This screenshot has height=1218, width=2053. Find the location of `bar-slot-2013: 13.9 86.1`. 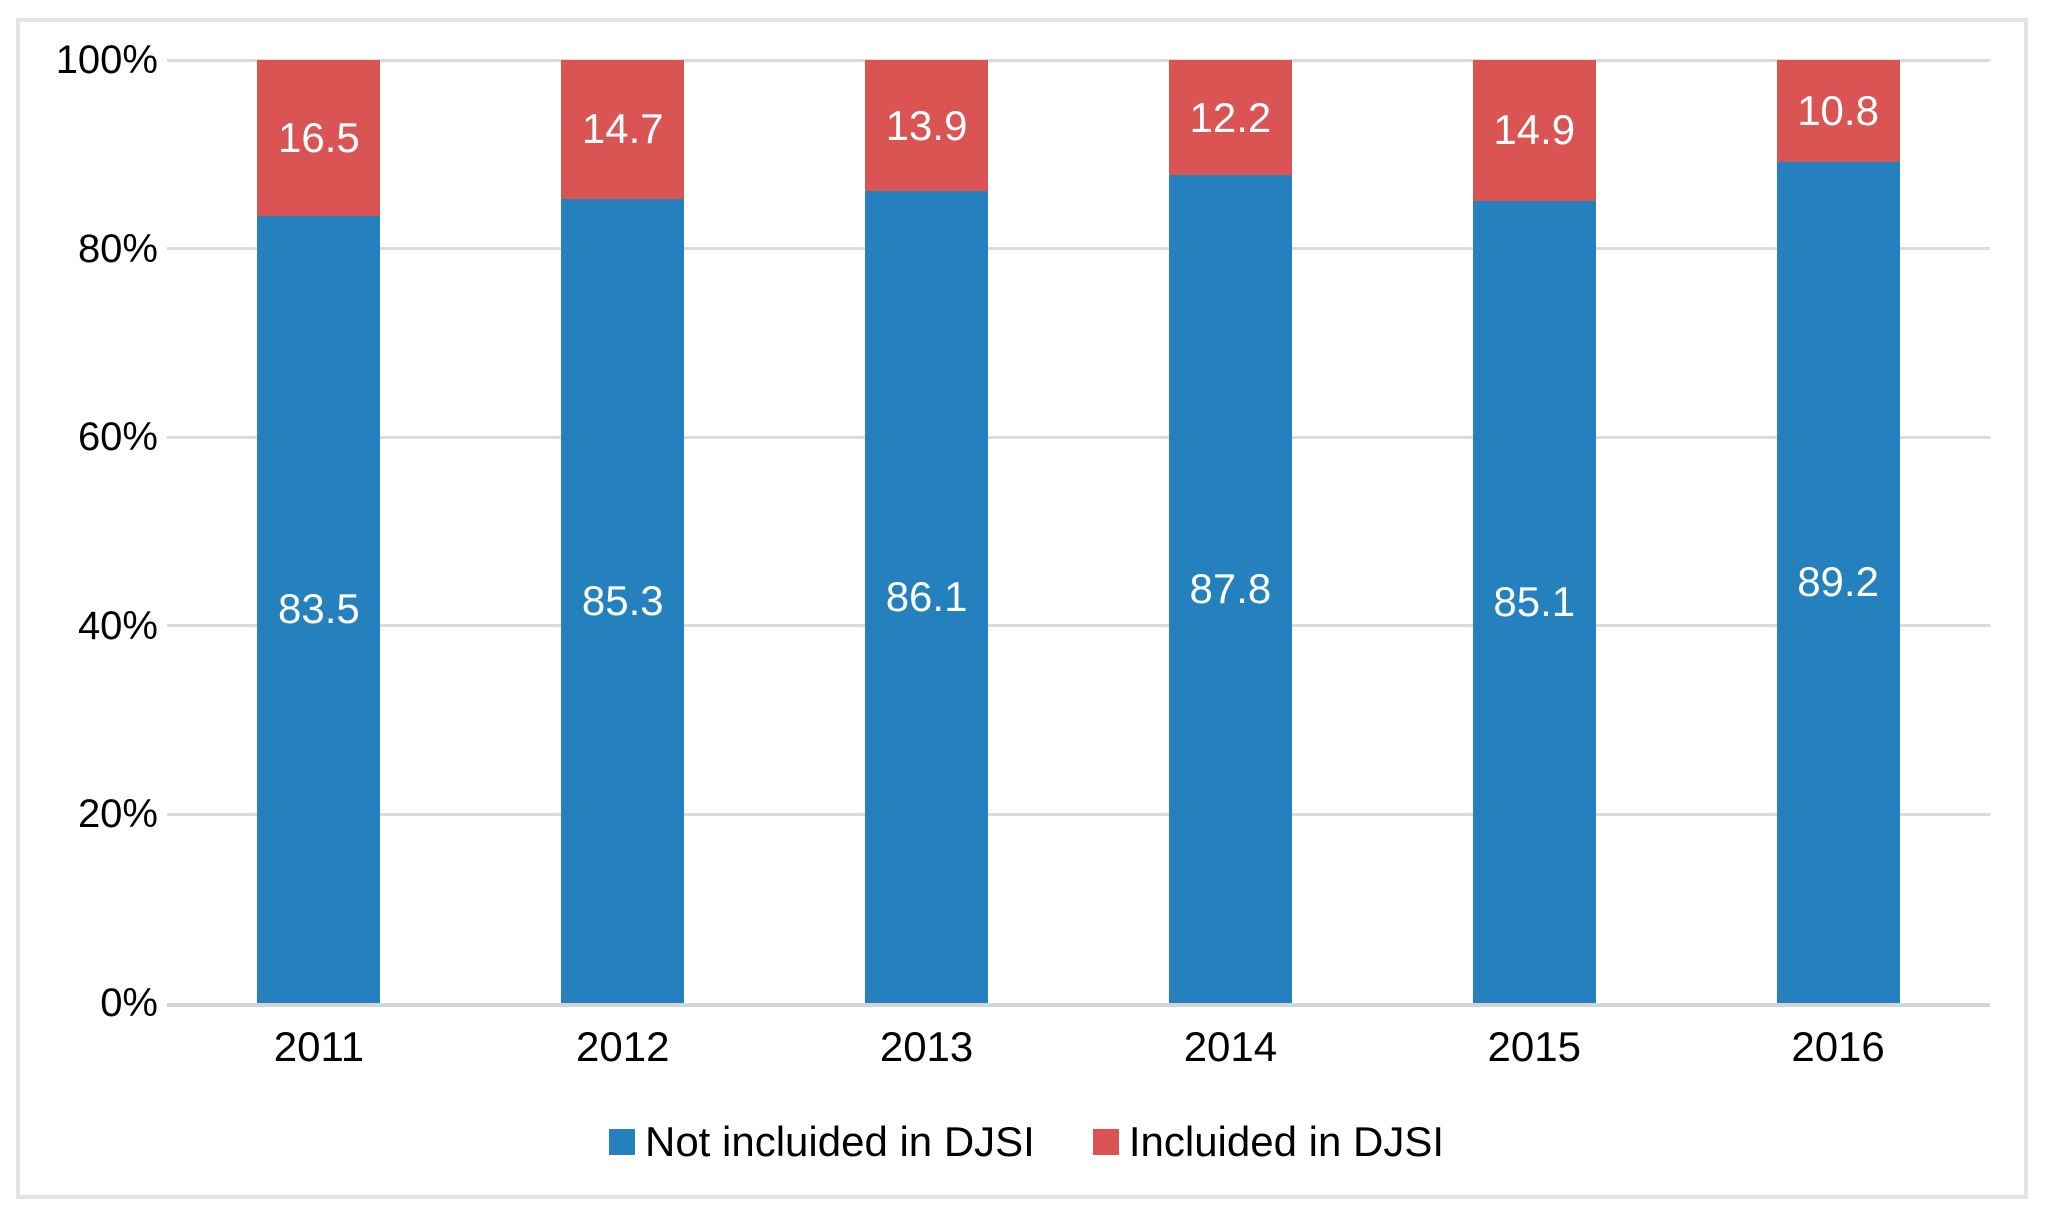

bar-slot-2013: 13.9 86.1 is located at coordinates (927, 531).